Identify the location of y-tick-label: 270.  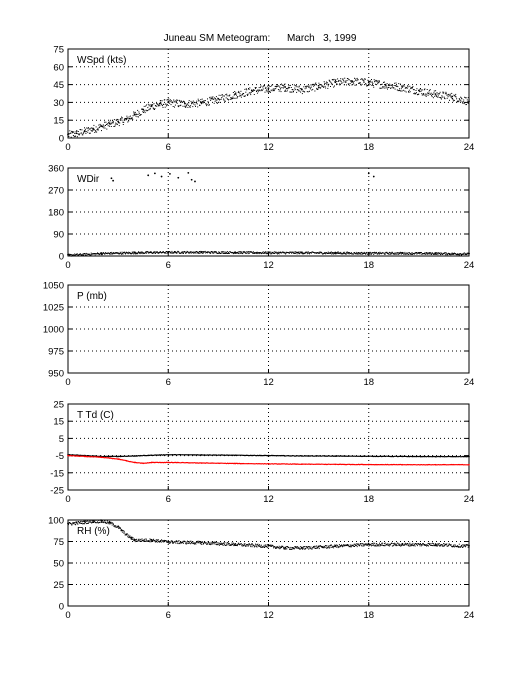
(56, 191).